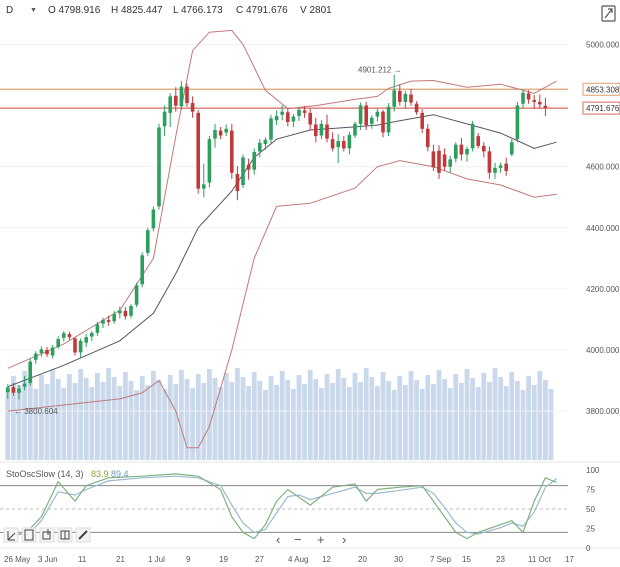  I want to click on arrow-tool-icon, so click(11, 535).